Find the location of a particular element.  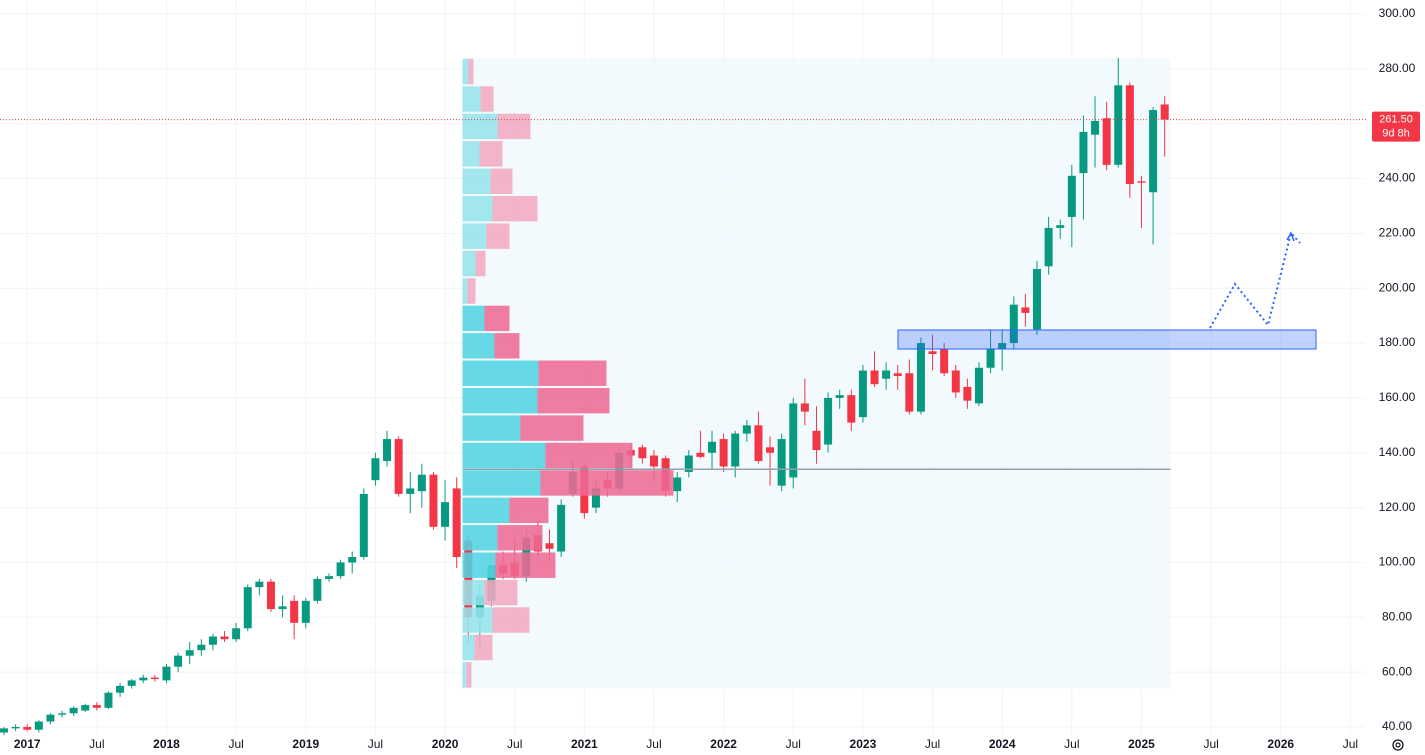

y-tick-label: 180.00 is located at coordinates (1397, 342).